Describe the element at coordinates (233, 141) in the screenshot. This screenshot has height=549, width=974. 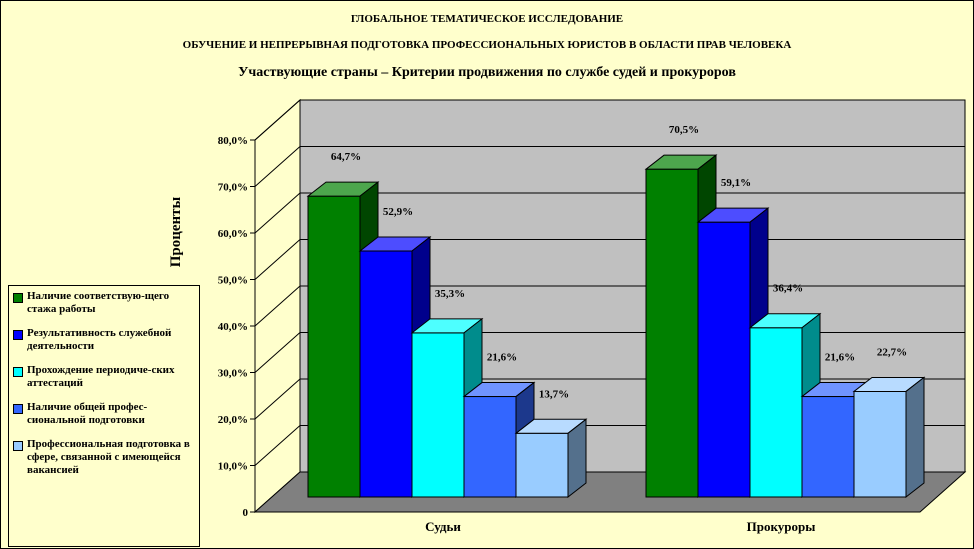
I see `y-tick-label: 80,0%` at that location.